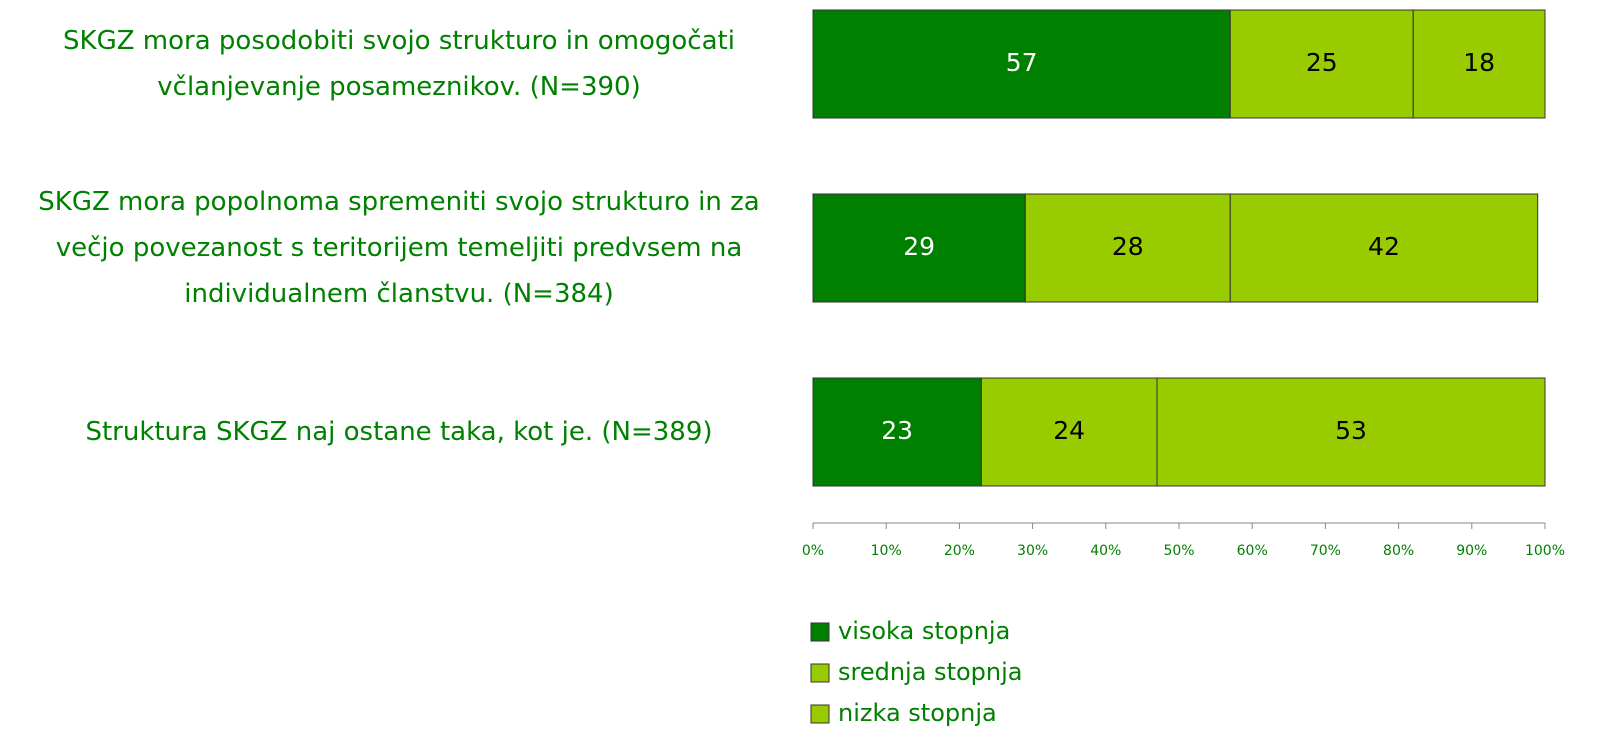 The width and height of the screenshot is (1605, 746). I want to click on value-label: 23, so click(897, 430).